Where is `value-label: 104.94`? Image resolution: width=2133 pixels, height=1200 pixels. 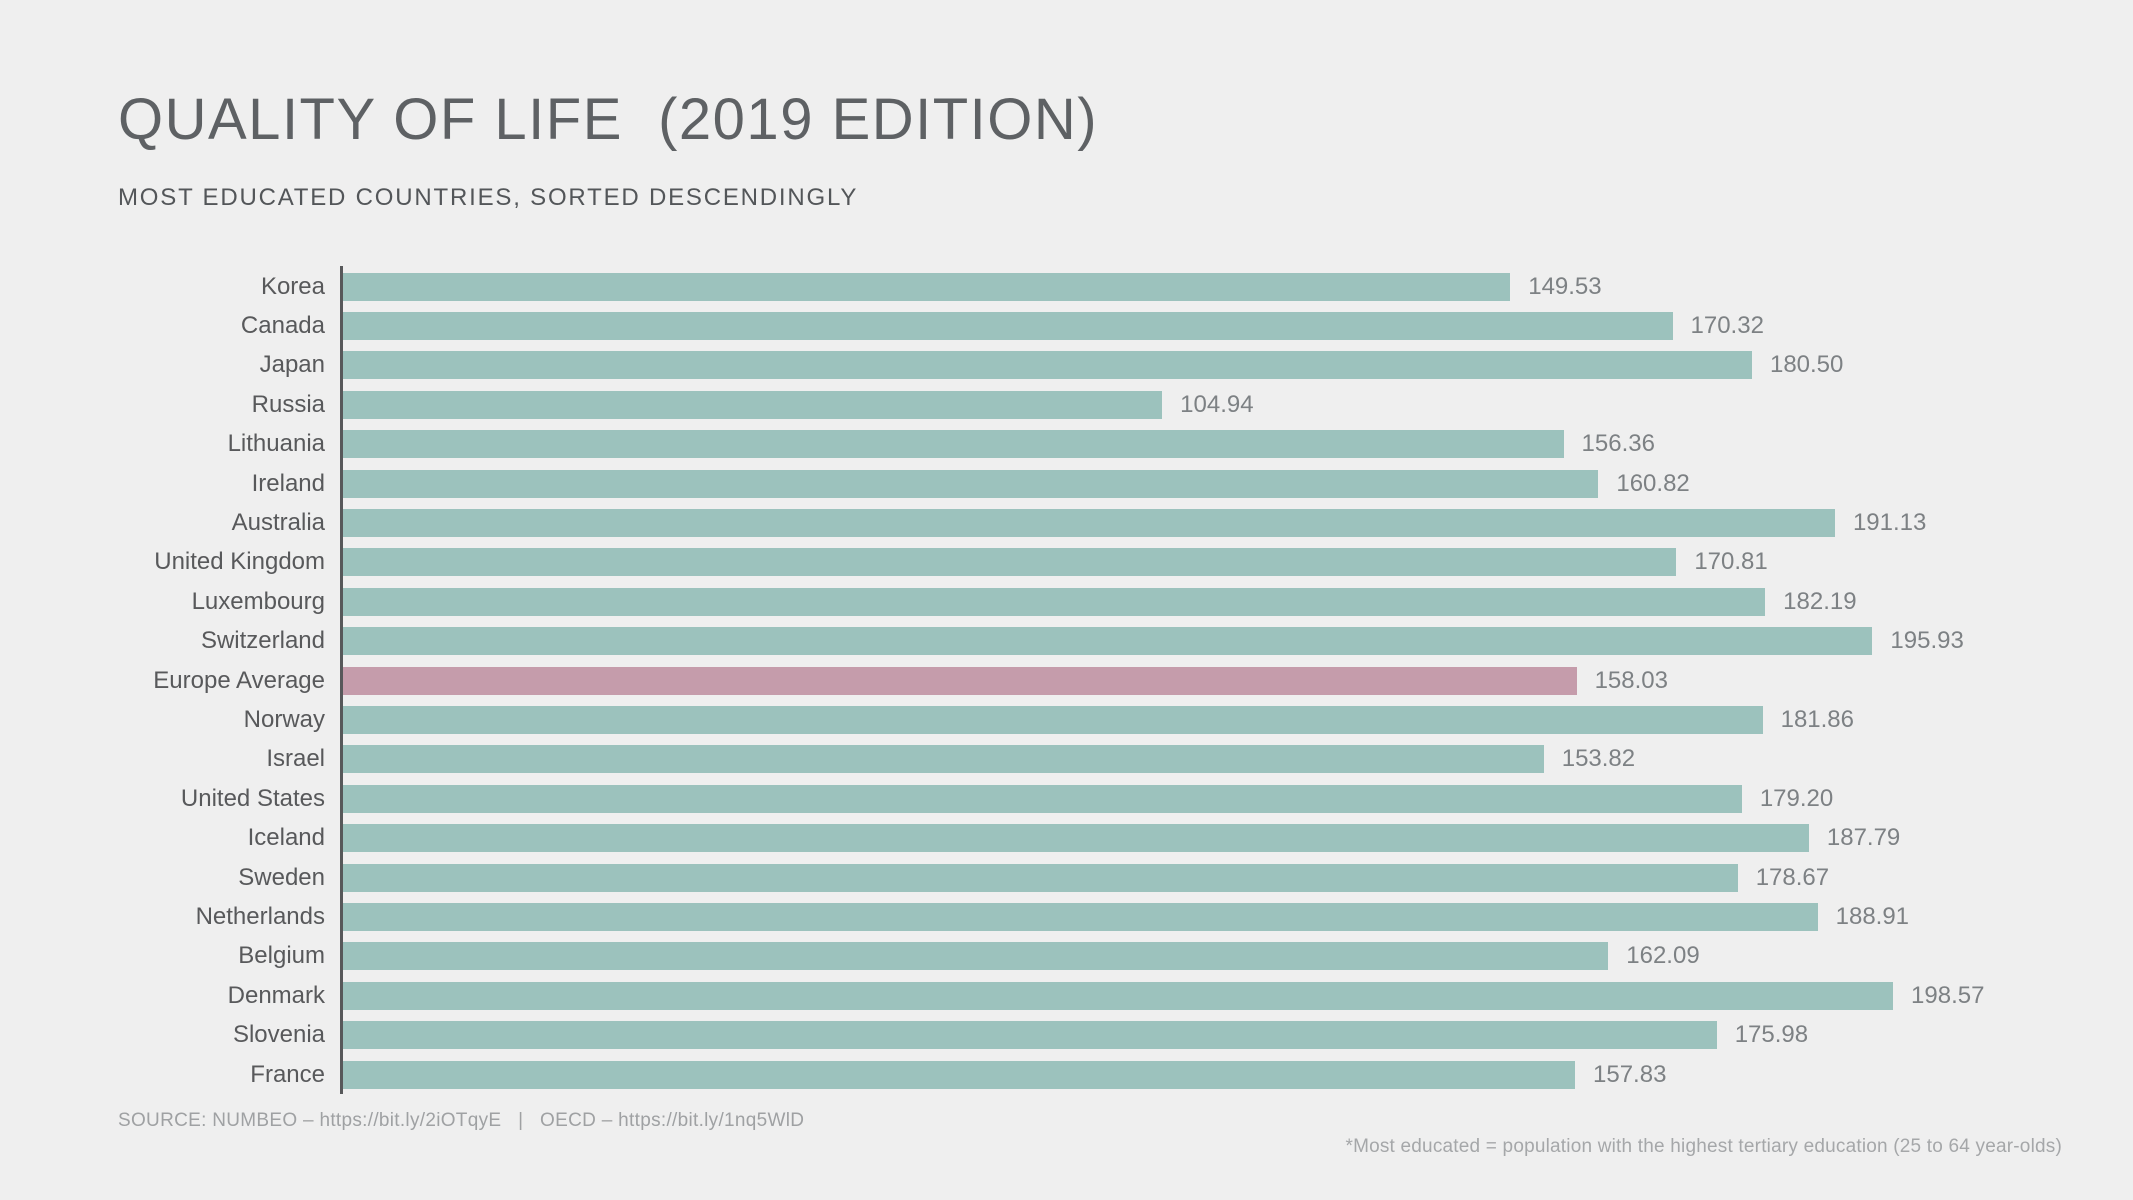
value-label: 104.94 is located at coordinates (1217, 404).